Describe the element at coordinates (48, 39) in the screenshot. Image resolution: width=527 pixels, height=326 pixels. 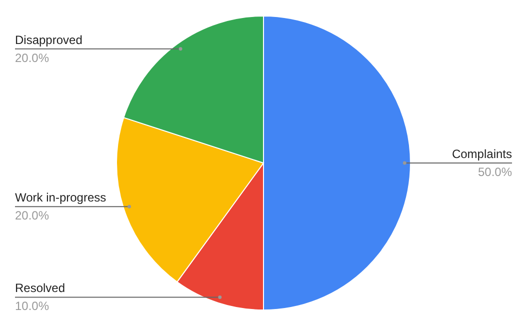
I see `slice-label: Disapproved` at that location.